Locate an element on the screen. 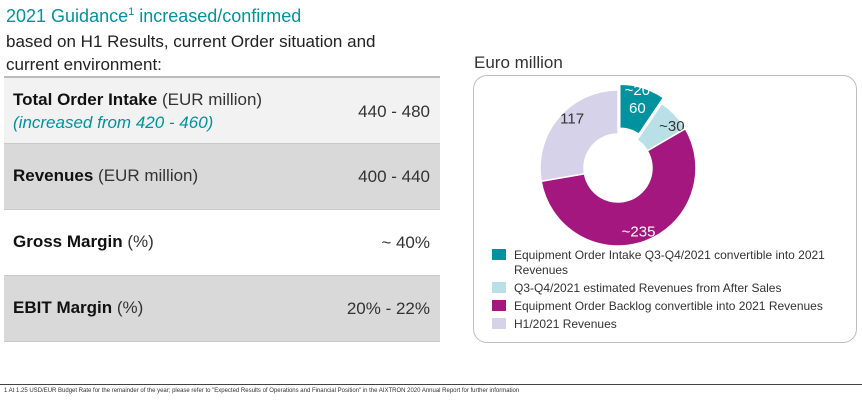 The height and width of the screenshot is (400, 862). table-row-revenues: Revenues (EUR million) 400 - 440 is located at coordinates (222, 177).